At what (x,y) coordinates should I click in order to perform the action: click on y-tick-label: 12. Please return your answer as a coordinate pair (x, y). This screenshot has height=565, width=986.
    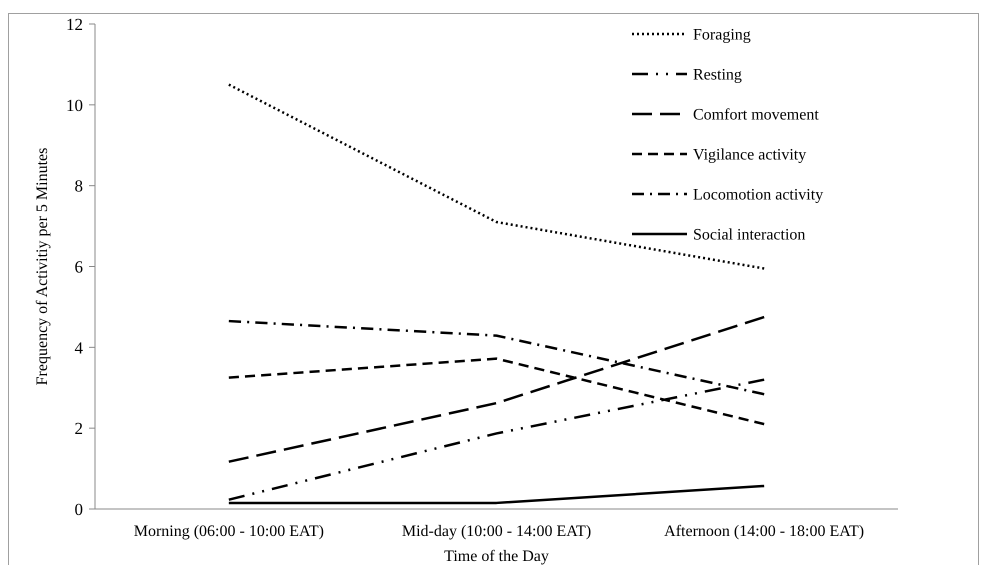
    Looking at the image, I should click on (74, 24).